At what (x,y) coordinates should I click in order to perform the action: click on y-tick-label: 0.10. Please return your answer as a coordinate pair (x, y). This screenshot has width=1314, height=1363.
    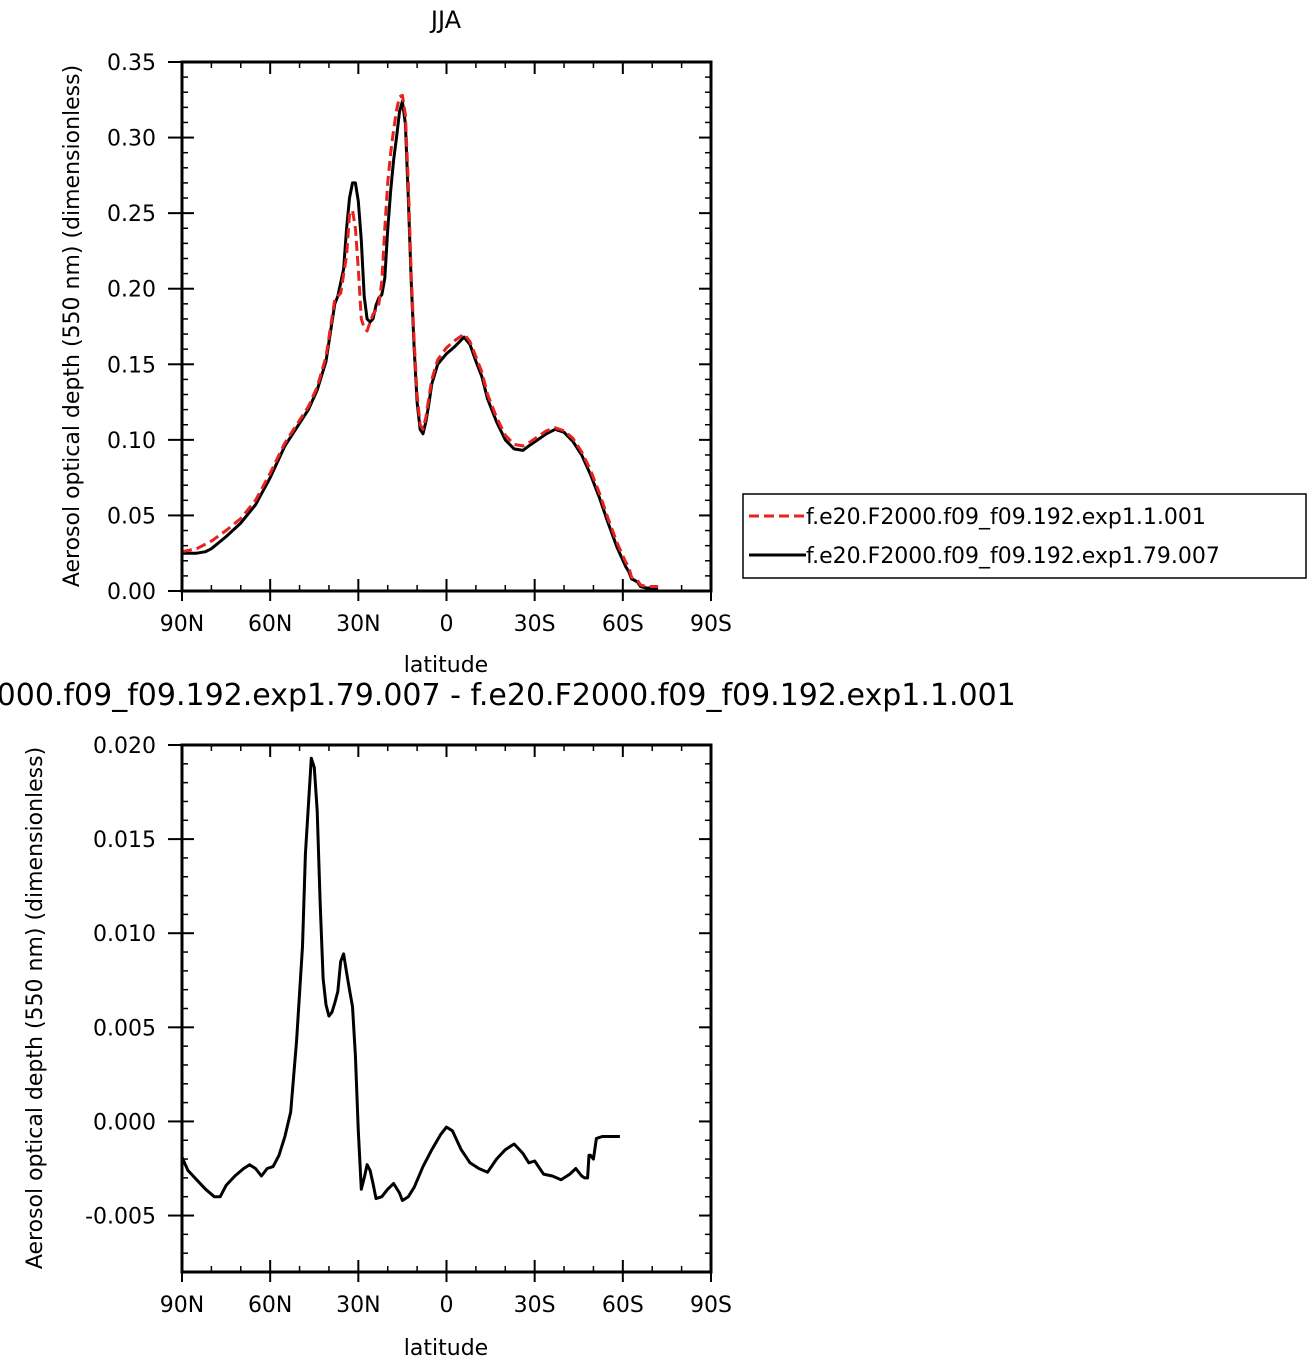
    Looking at the image, I should click on (131, 441).